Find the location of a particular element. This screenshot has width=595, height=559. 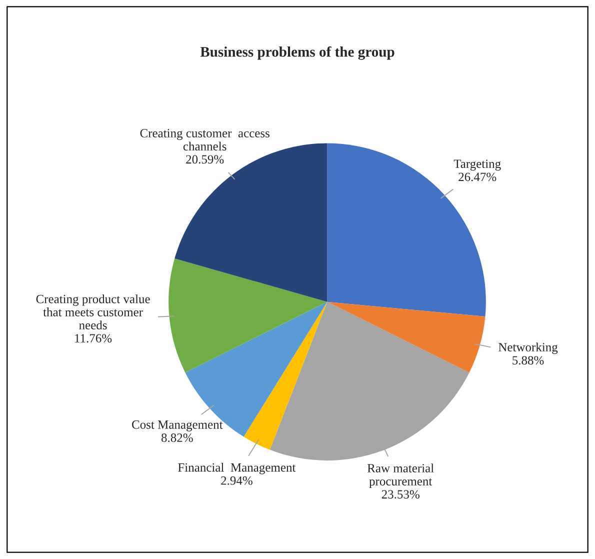

data-label: 2.94% is located at coordinates (236, 480).